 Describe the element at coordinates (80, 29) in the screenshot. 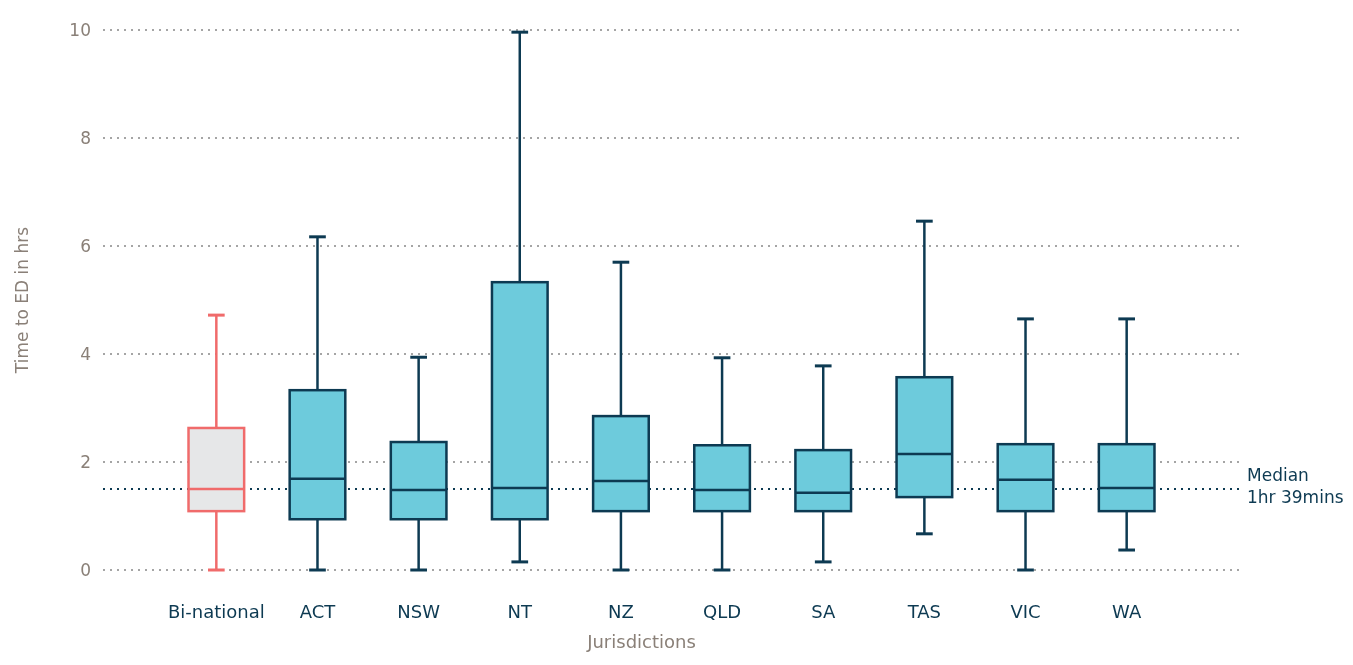

I see `y-tick-label: 10` at that location.